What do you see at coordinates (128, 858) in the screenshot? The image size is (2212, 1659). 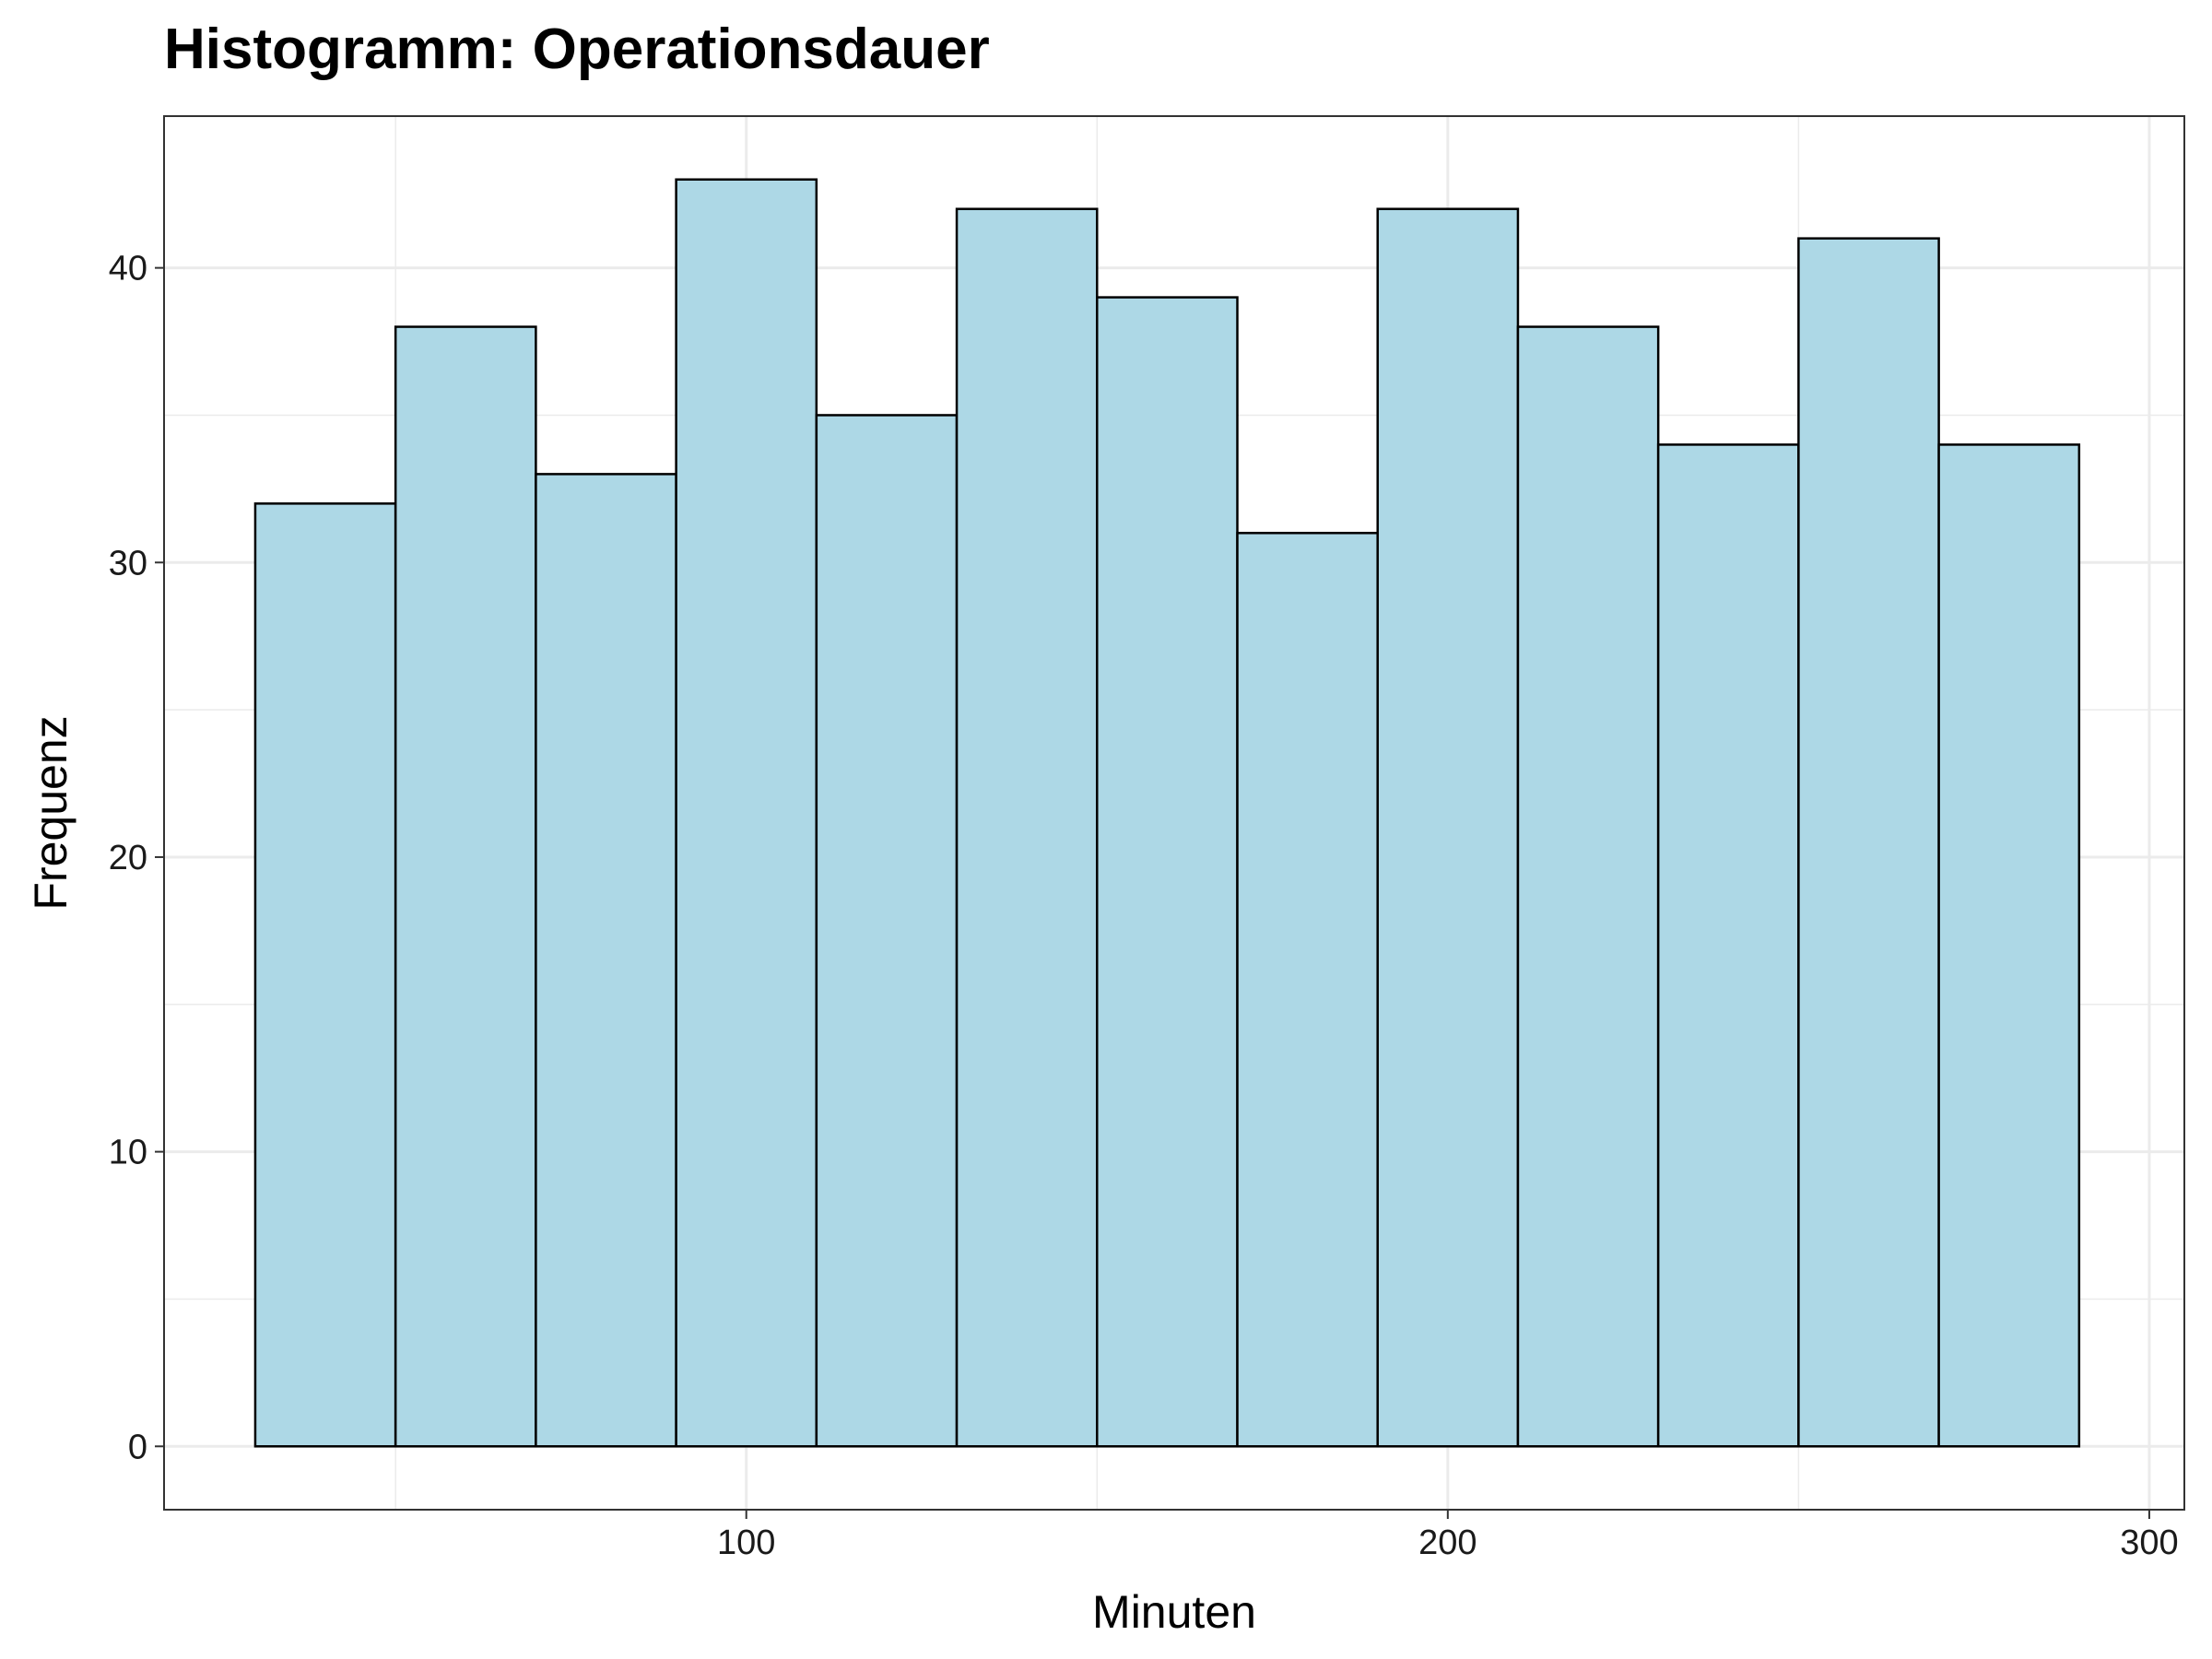 I see `y-tick-label: 20` at bounding box center [128, 858].